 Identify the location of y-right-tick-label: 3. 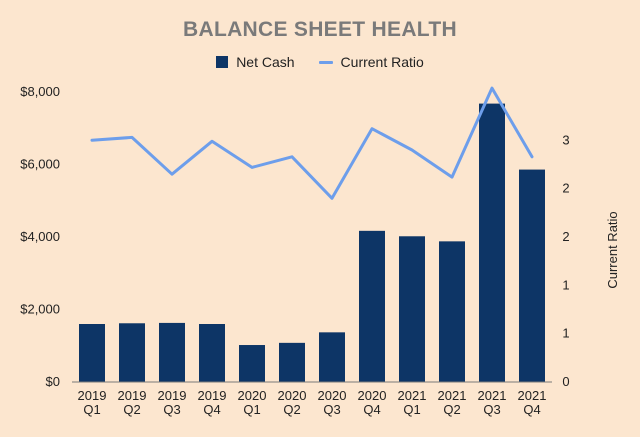
(565, 139).